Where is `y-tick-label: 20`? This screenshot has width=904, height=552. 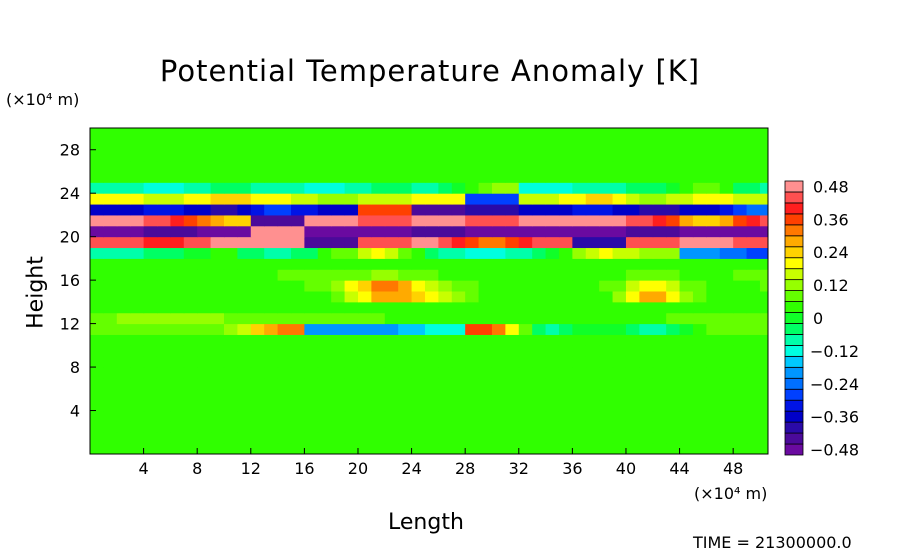 y-tick-label: 20 is located at coordinates (70, 237).